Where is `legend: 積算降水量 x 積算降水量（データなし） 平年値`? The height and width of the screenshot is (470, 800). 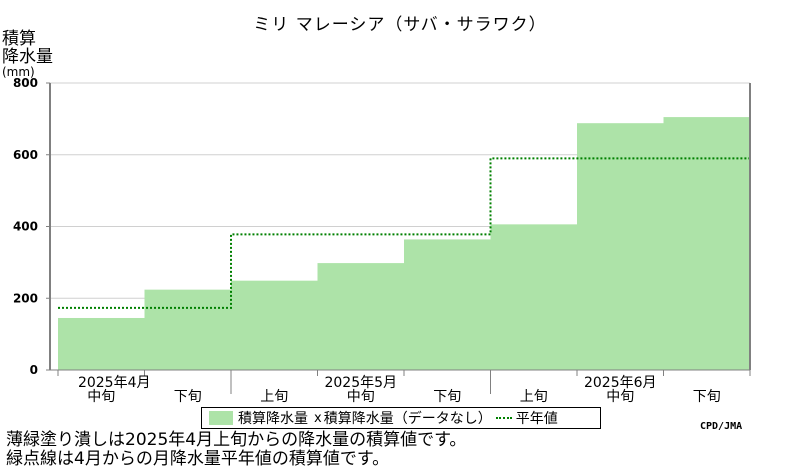 legend: 積算降水量 x 積算降水量（データなし） 平年値 is located at coordinates (401, 418).